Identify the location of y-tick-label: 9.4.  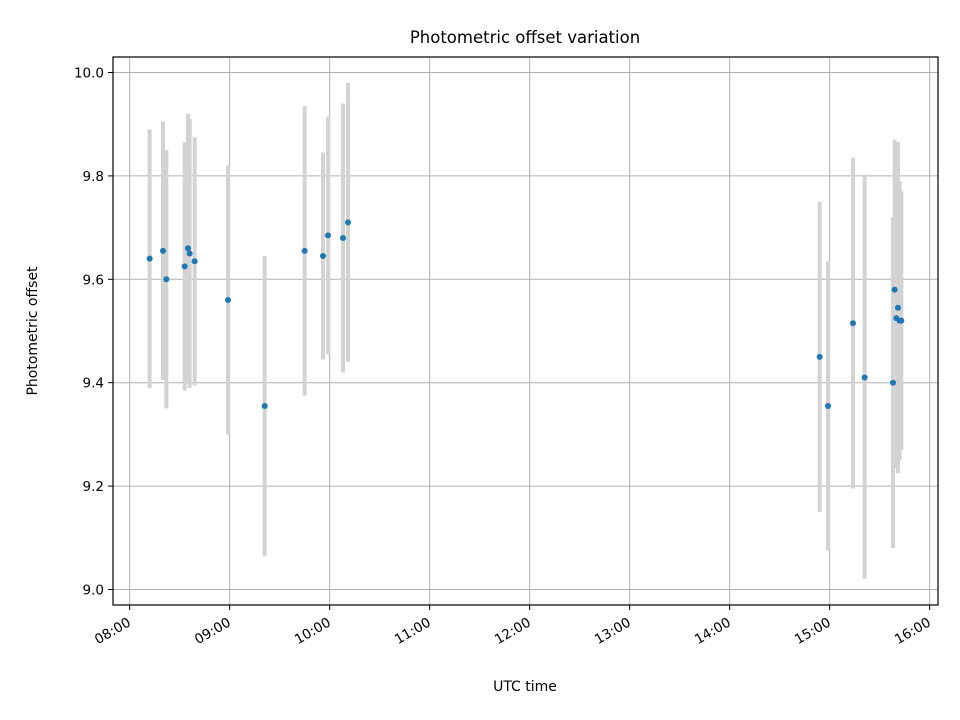
(93, 384).